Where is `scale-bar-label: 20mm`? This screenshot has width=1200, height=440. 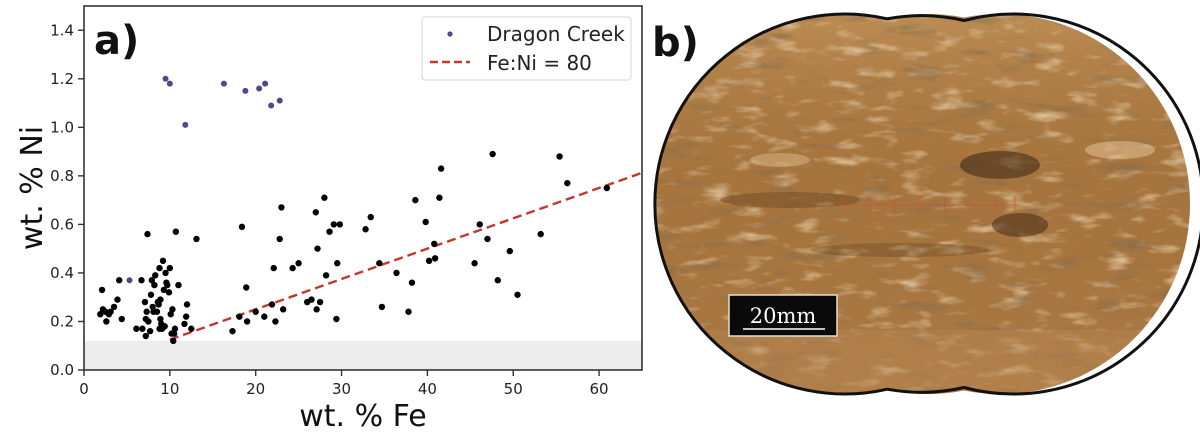
scale-bar-label: 20mm is located at coordinates (783, 316).